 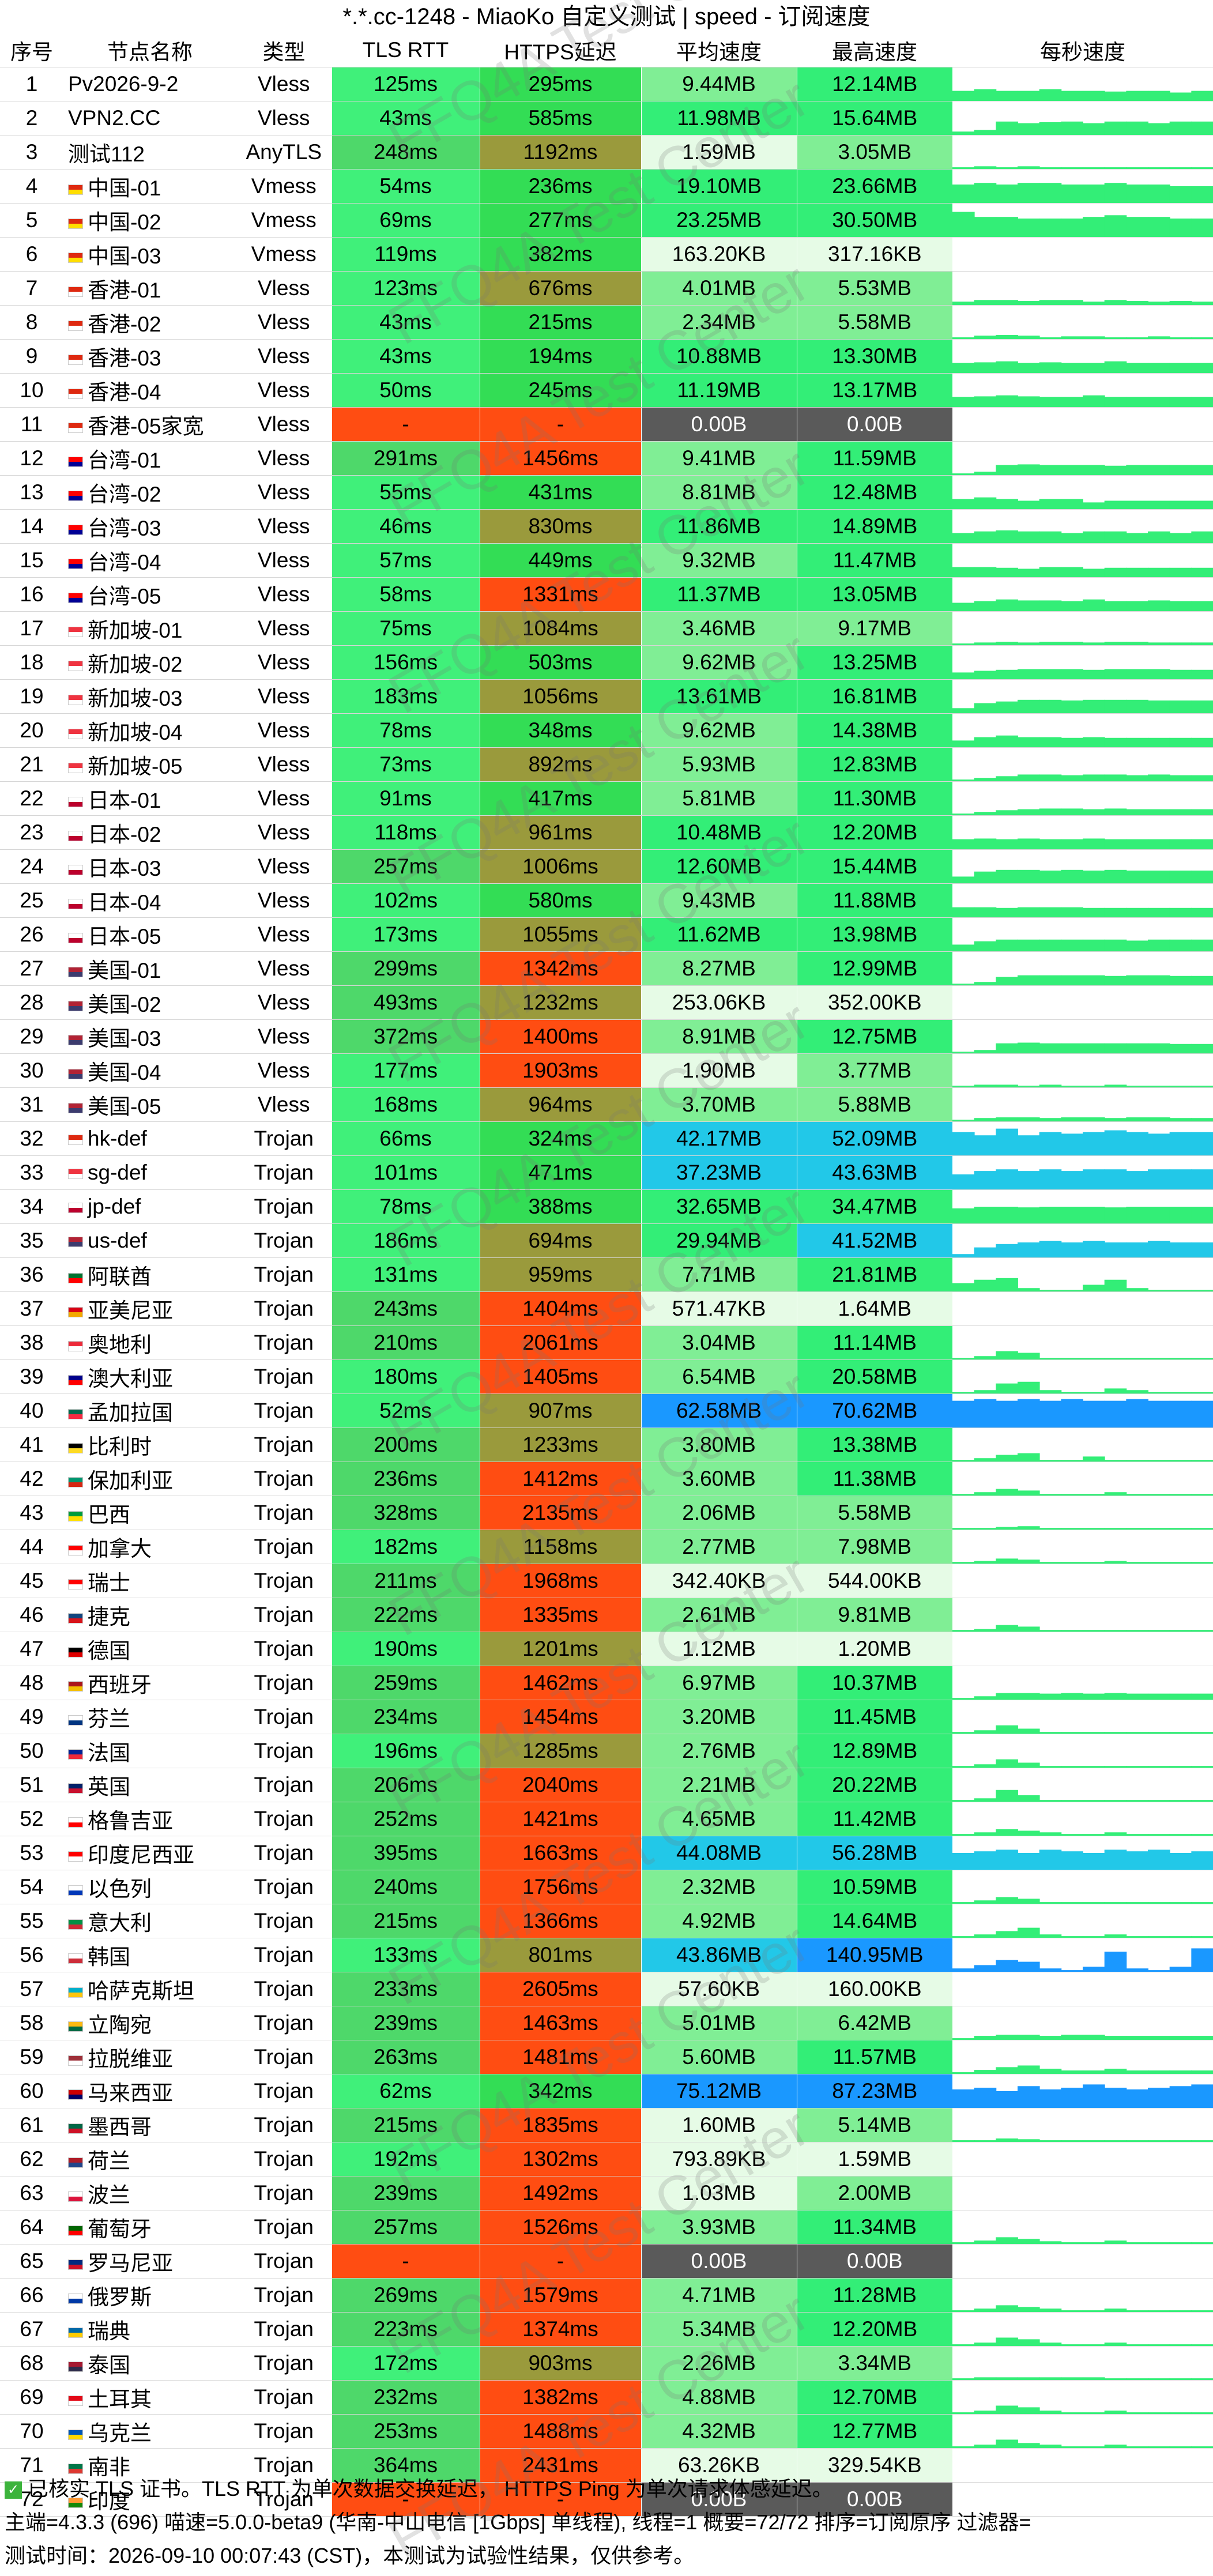 What do you see at coordinates (606, 1172) in the screenshot?
I see `table-row: 33 sg-def Trojan 101ms 471ms 37.23MB 43.63MB` at bounding box center [606, 1172].